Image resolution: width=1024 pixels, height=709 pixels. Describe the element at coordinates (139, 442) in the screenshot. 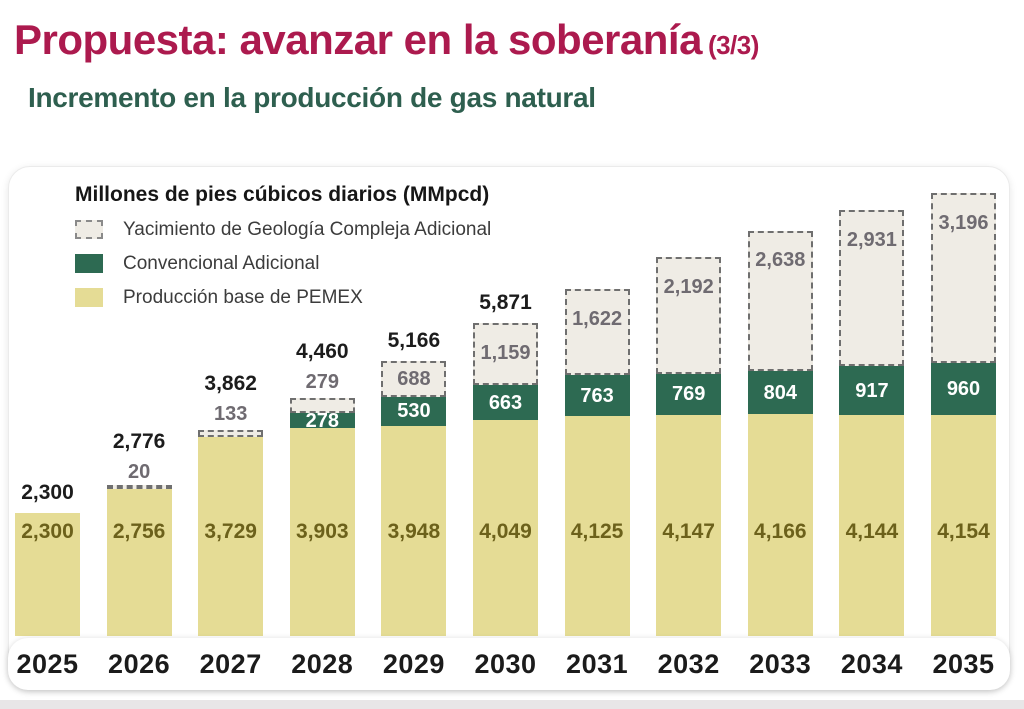

I see `bar-label-total: 2,776` at that location.